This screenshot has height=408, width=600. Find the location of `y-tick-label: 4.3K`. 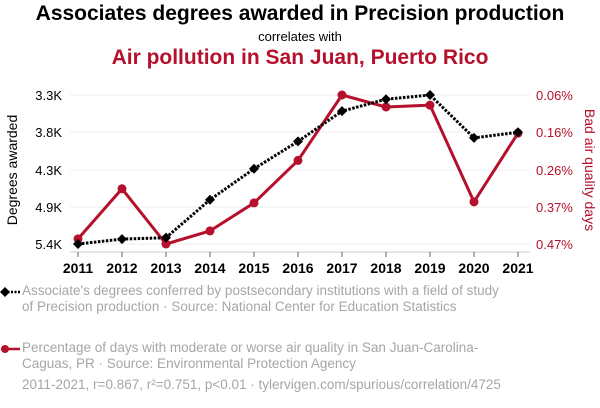

y-tick-label: 4.3K is located at coordinates (48, 170).